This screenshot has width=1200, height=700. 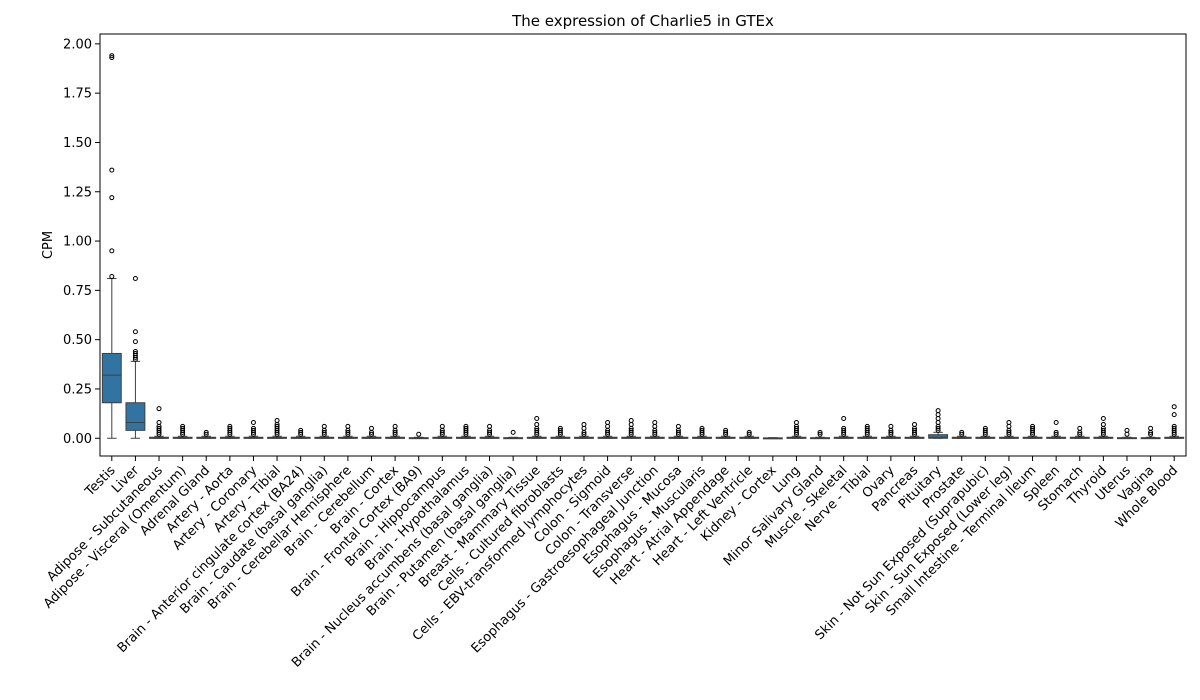 What do you see at coordinates (938, 436) in the screenshot?
I see `box` at bounding box center [938, 436].